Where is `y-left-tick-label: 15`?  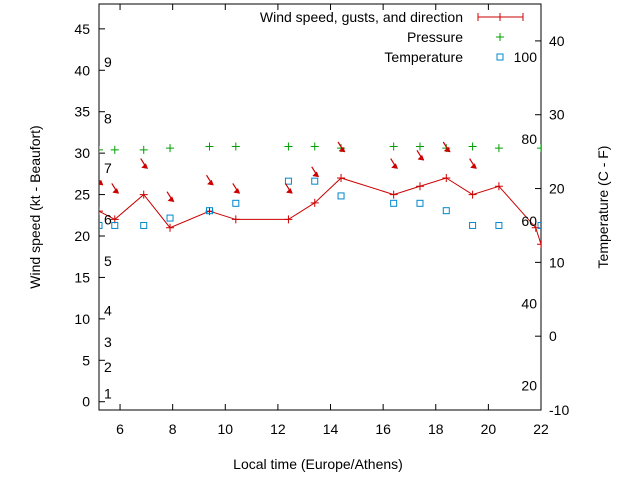
y-left-tick-label: 15 is located at coordinates (82, 277).